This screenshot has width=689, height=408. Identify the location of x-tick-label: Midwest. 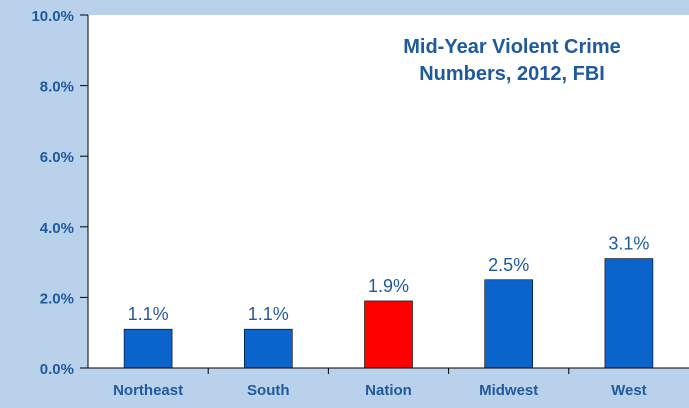
(508, 390).